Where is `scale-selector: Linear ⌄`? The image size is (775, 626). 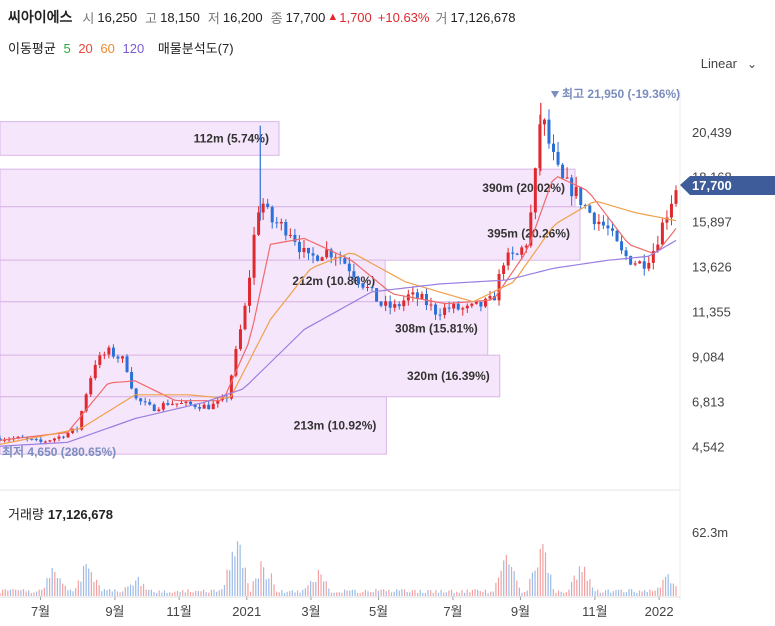 scale-selector: Linear ⌄ is located at coordinates (729, 63).